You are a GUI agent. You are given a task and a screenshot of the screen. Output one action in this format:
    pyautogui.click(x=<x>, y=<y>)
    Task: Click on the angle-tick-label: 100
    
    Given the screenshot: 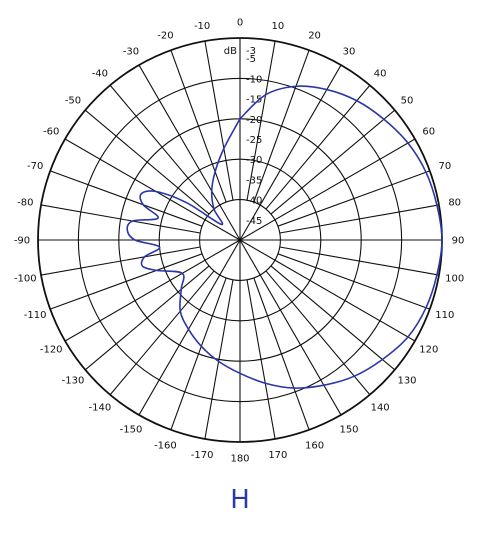 What is the action you would take?
    pyautogui.click(x=454, y=278)
    